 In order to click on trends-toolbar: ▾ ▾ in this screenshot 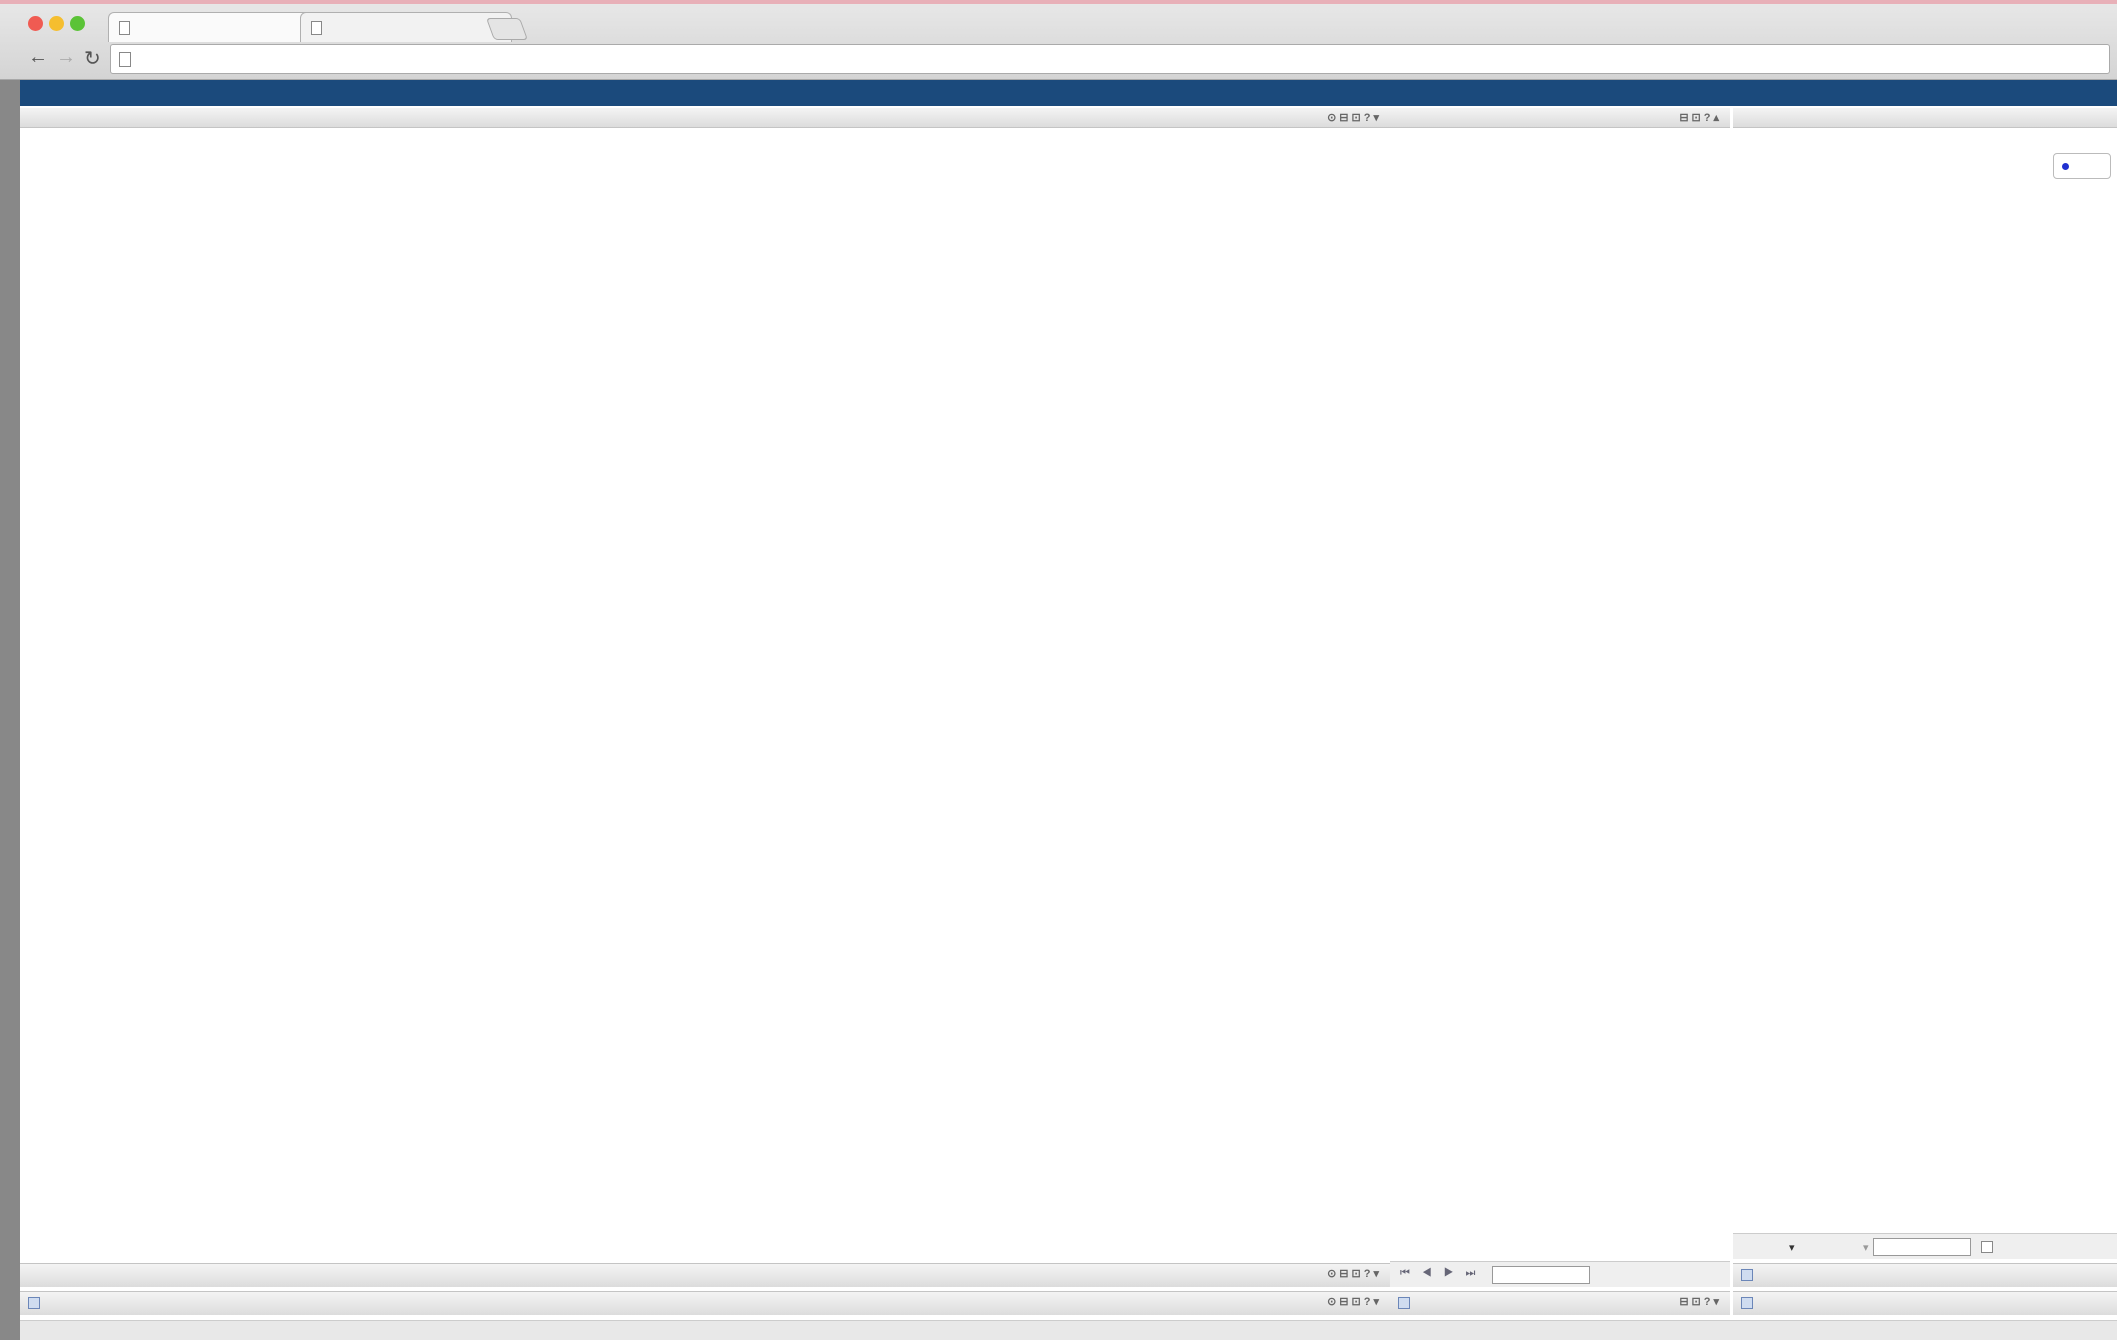, I will do `click(1925, 1246)`.